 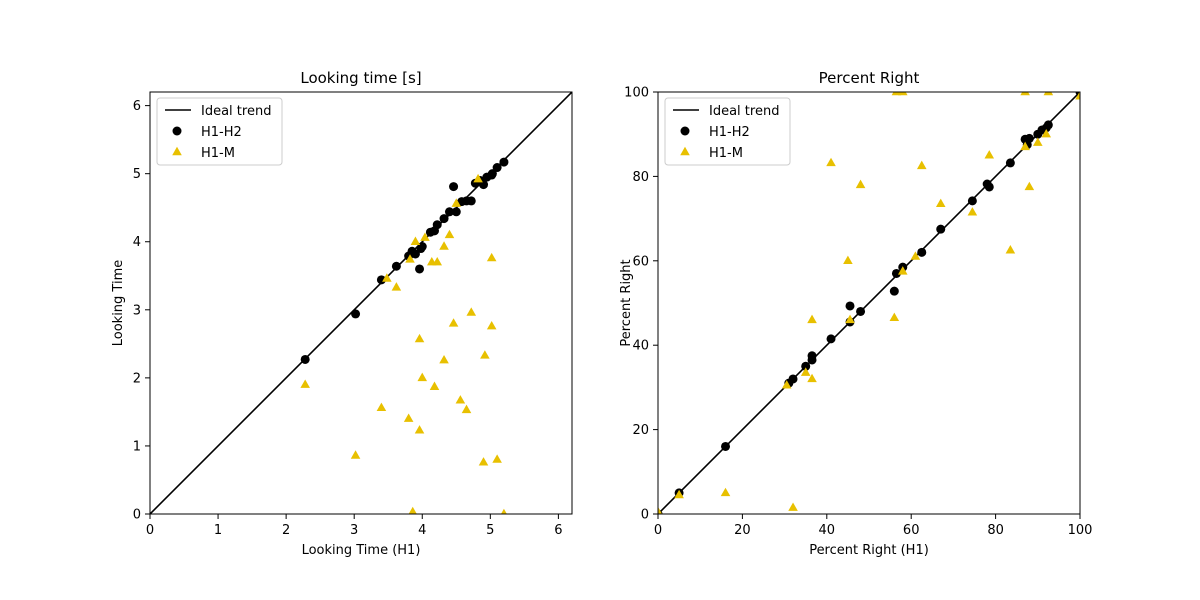 I want to click on series-h1-m, so click(x=403, y=343).